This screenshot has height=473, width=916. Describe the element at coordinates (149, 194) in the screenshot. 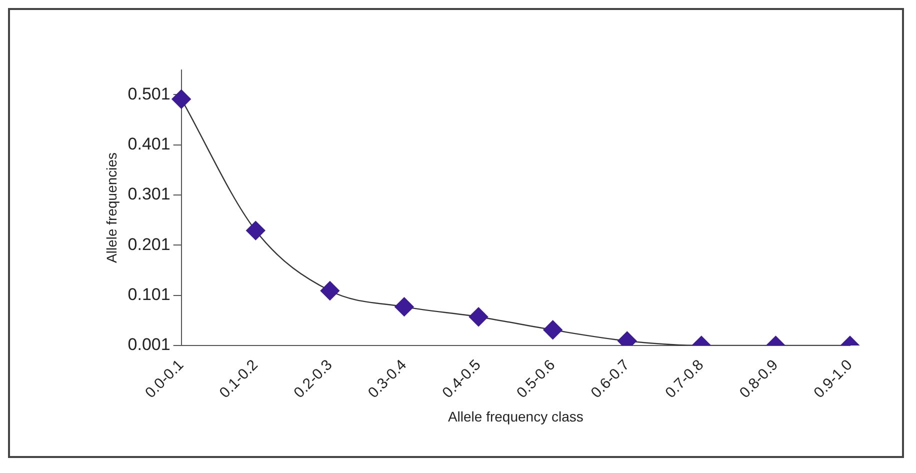

I see `y-tick-label: 0.301` at that location.